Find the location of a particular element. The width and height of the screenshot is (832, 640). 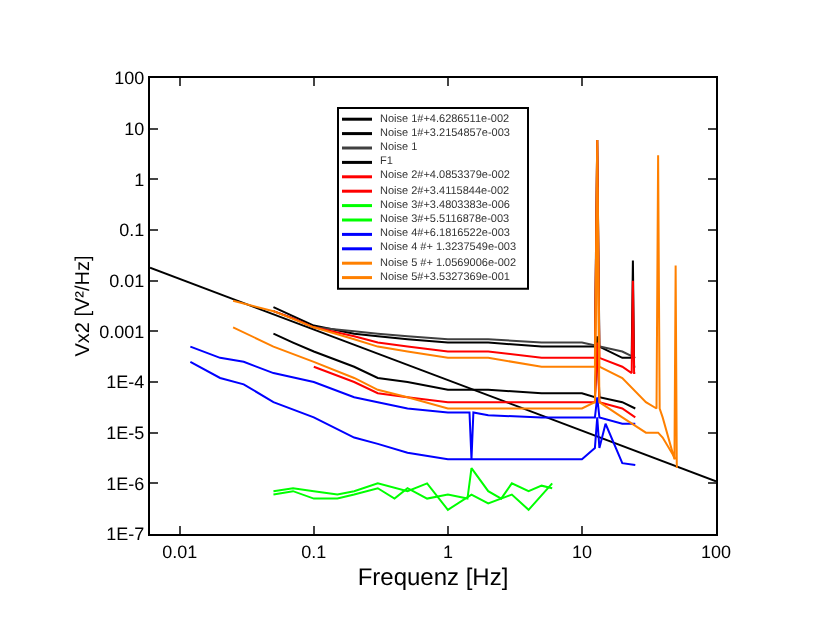

y-tick-label: 1E-7 is located at coordinates (125, 534).